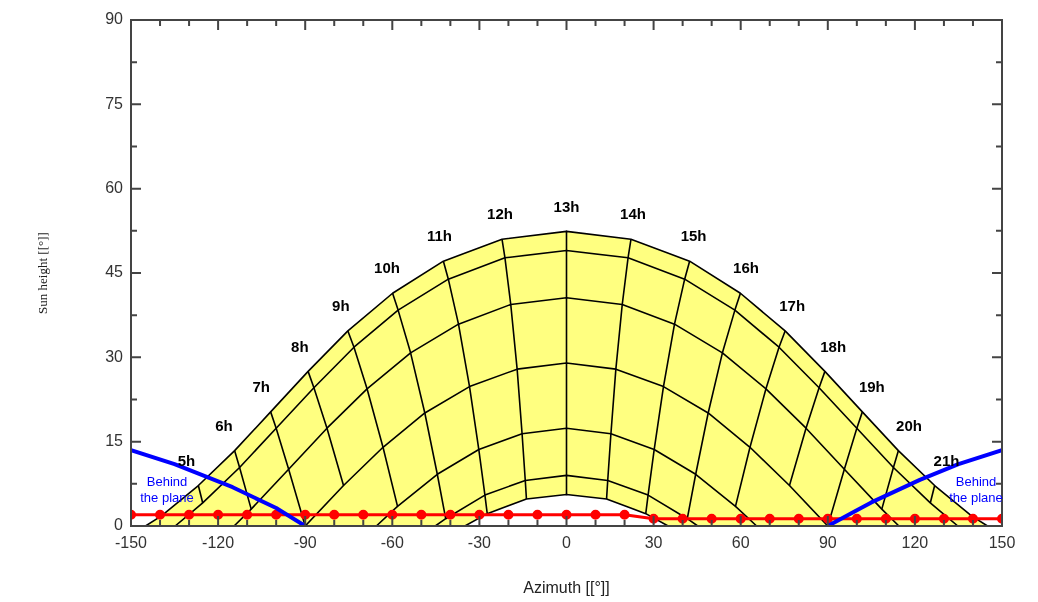 Image resolution: width=1038 pixels, height=602 pixels. What do you see at coordinates (131, 543) in the screenshot?
I see `x-tick-label: -150` at bounding box center [131, 543].